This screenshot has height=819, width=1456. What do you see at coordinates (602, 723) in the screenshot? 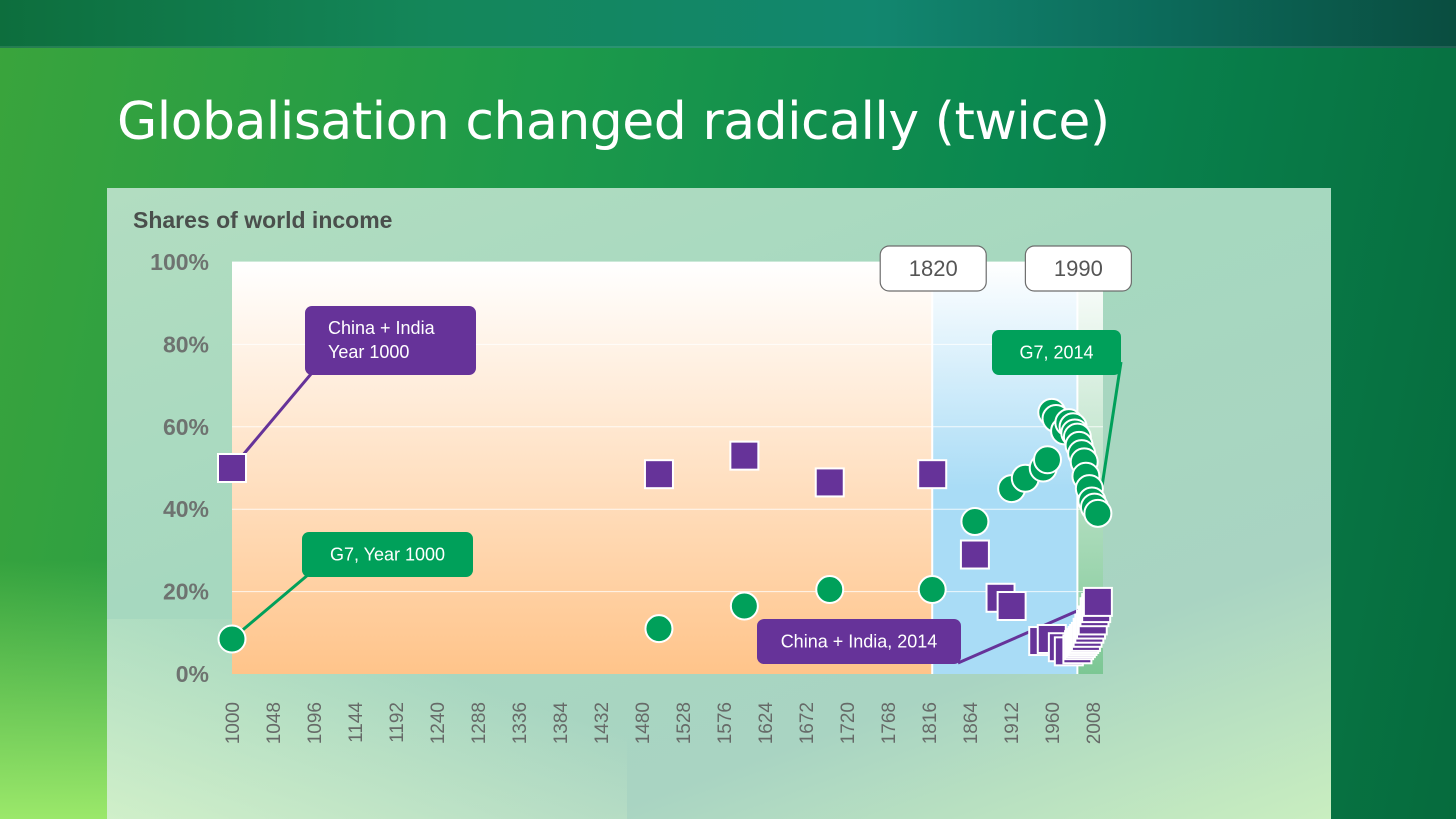
I see `x-tick-label: 1432` at bounding box center [602, 723].